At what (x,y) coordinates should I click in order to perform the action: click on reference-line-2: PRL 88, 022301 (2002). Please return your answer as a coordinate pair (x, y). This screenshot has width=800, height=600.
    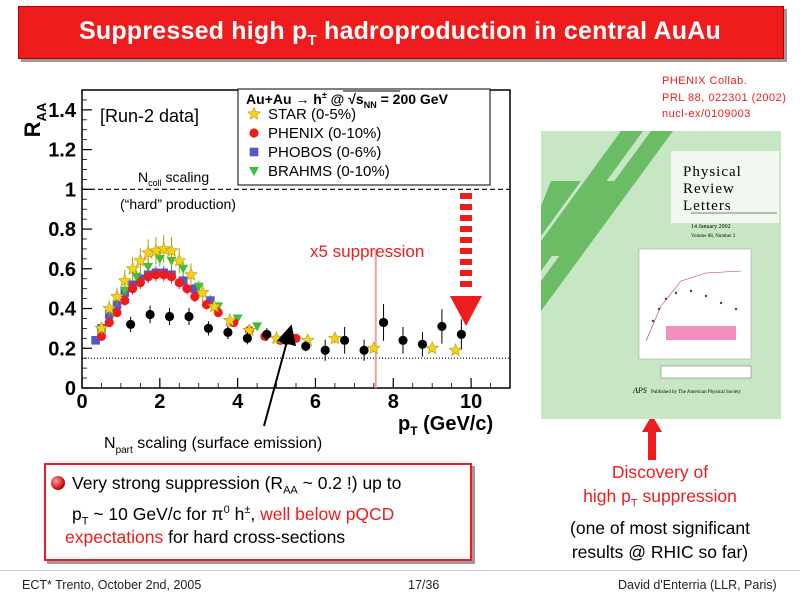
    Looking at the image, I should click on (724, 98).